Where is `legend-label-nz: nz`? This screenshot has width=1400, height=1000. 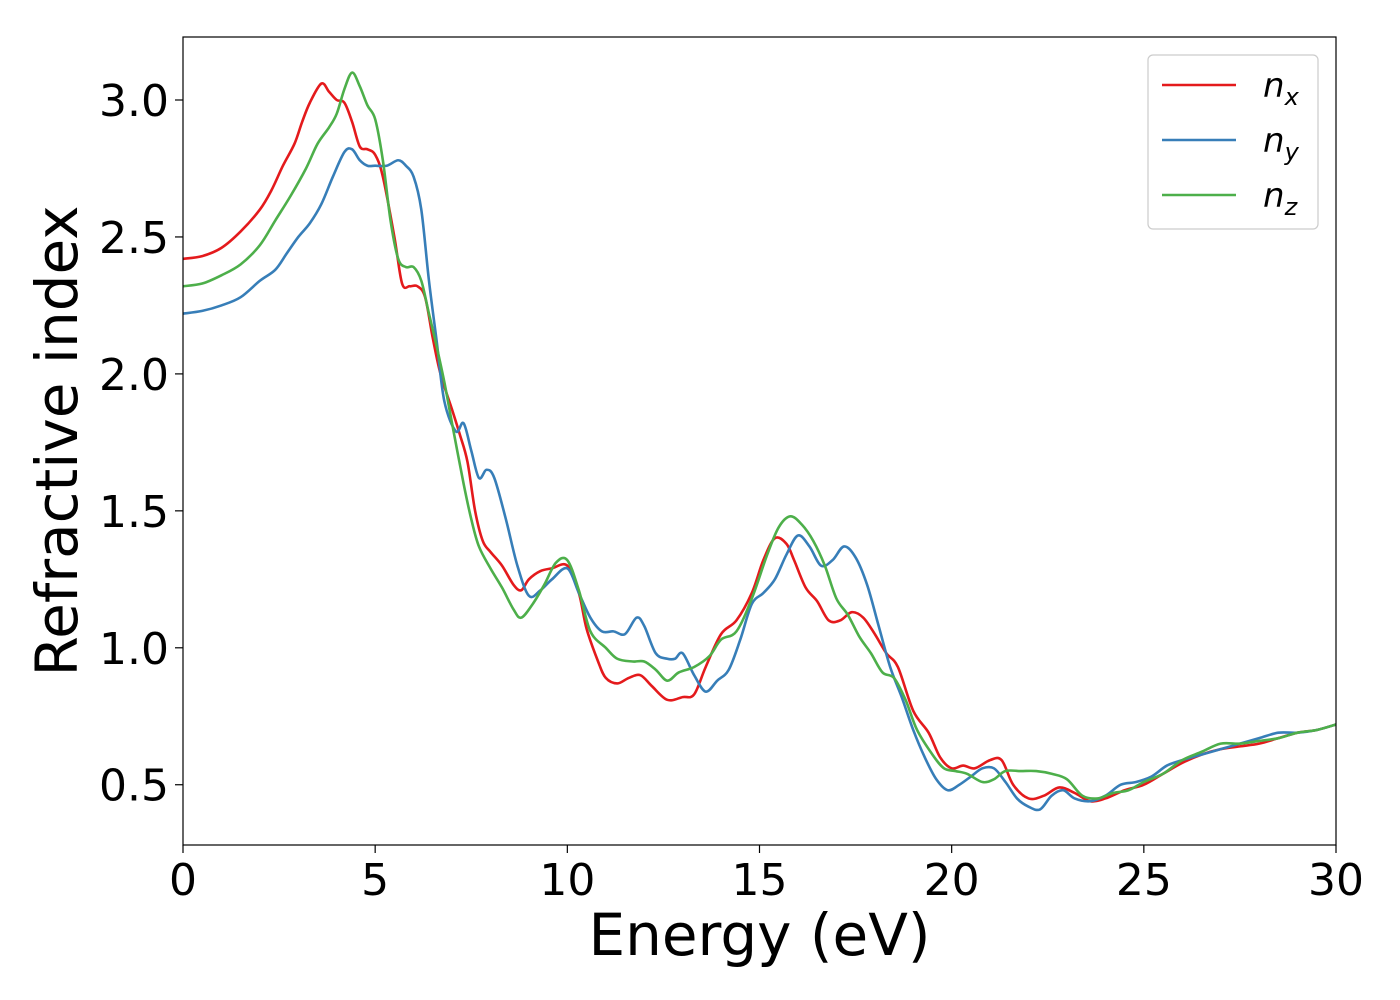 legend-label-nz: nz is located at coordinates (1281, 198).